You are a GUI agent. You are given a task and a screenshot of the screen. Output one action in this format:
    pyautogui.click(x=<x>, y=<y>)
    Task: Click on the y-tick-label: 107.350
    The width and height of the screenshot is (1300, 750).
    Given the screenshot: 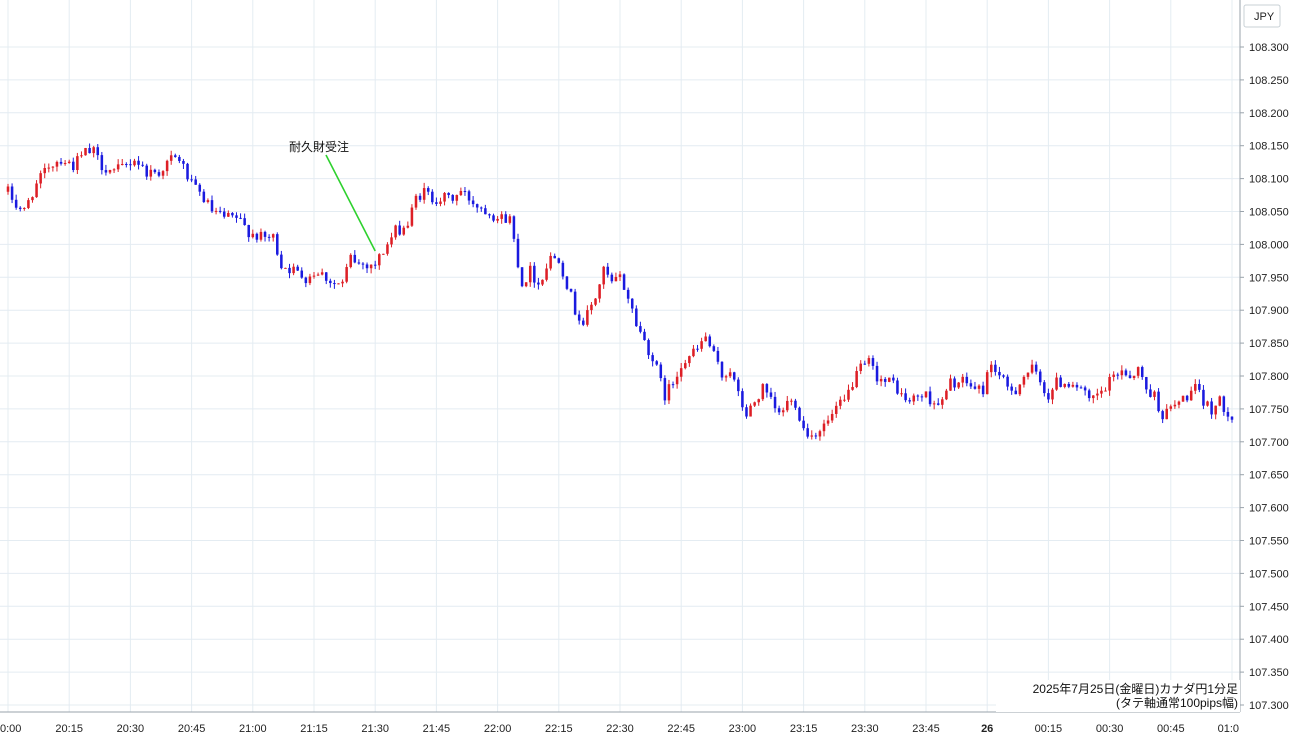 What is the action you would take?
    pyautogui.click(x=1269, y=673)
    